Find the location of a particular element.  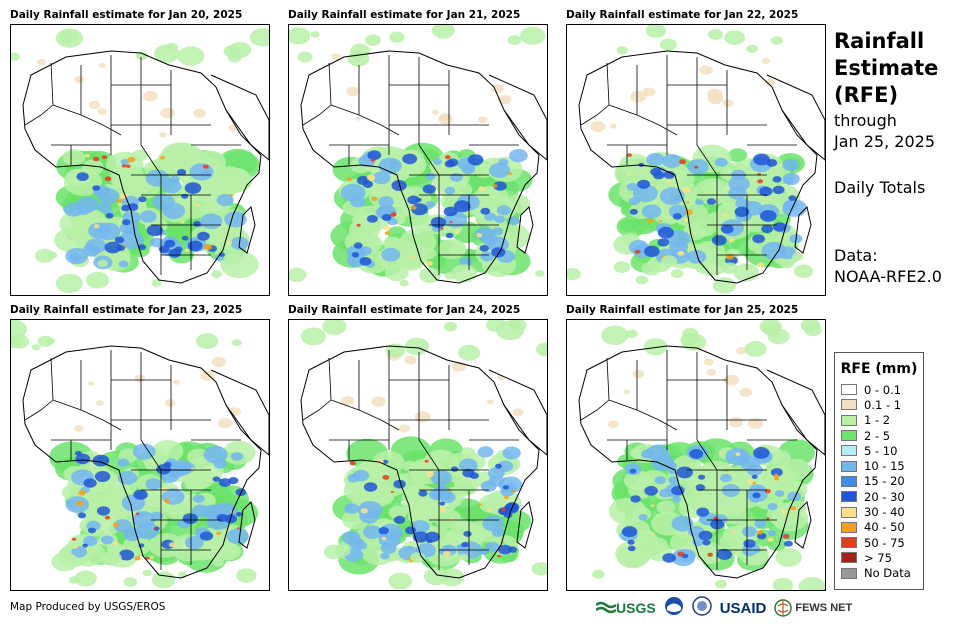

panel-title-3: Daily Rainfall estimate for Jan 22, 2025 is located at coordinates (682, 15).